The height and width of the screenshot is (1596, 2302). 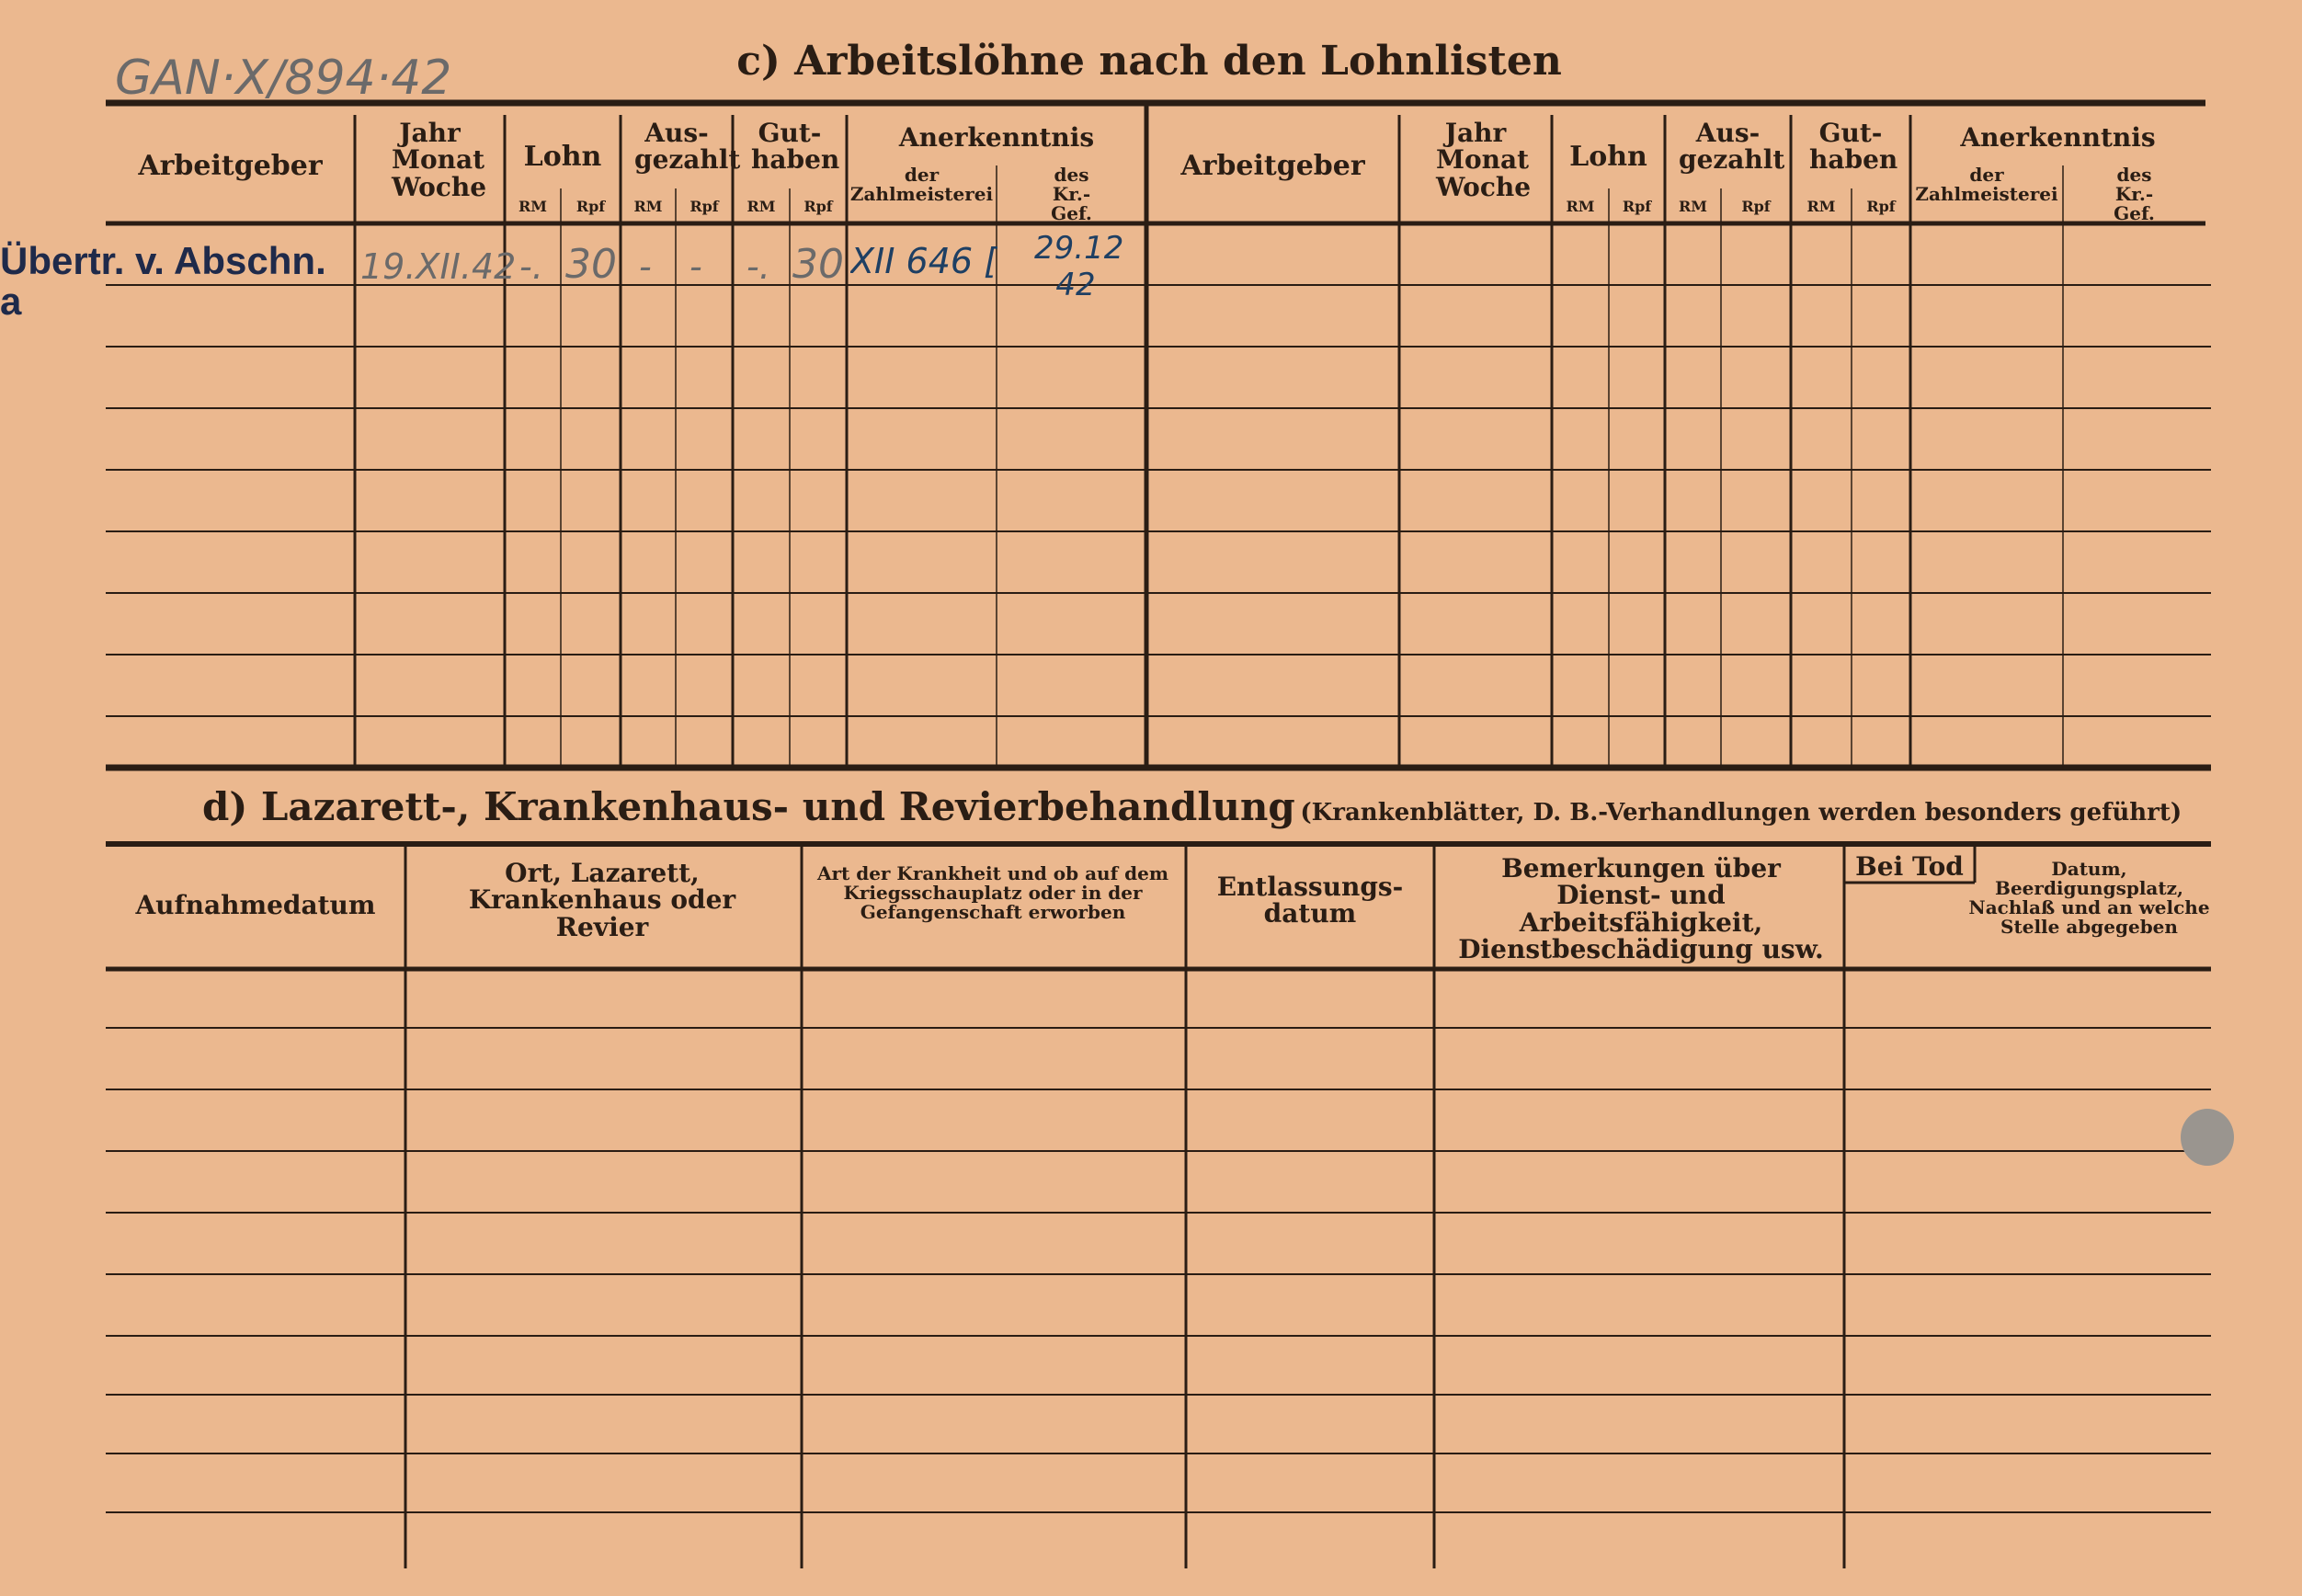 I want to click on header-bei-tod: Bei Tod, so click(x=1909, y=866).